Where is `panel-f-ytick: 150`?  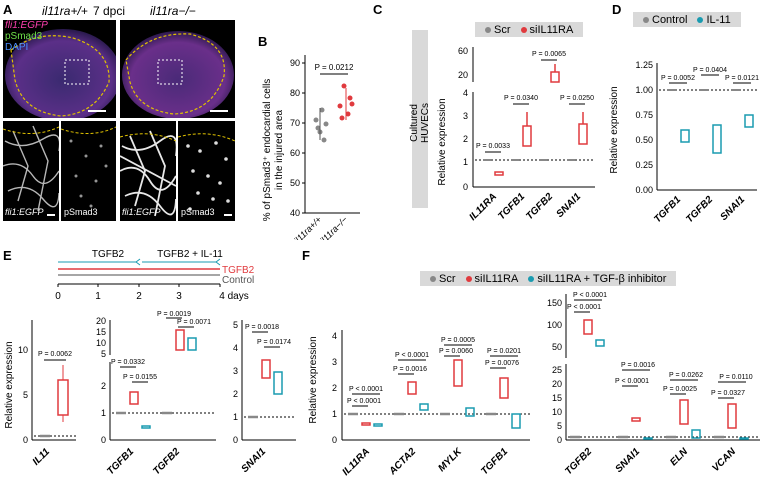 panel-f-ytick: 150 is located at coordinates (554, 303).